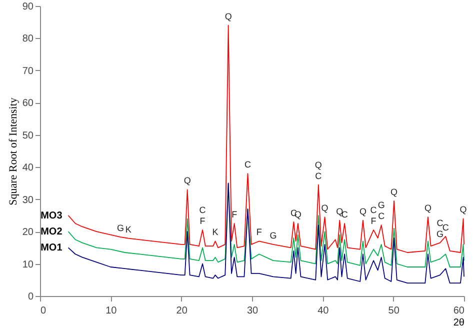 The height and width of the screenshot is (329, 473). What do you see at coordinates (28, 200) in the screenshot?
I see `y-tick-label: 30` at bounding box center [28, 200].